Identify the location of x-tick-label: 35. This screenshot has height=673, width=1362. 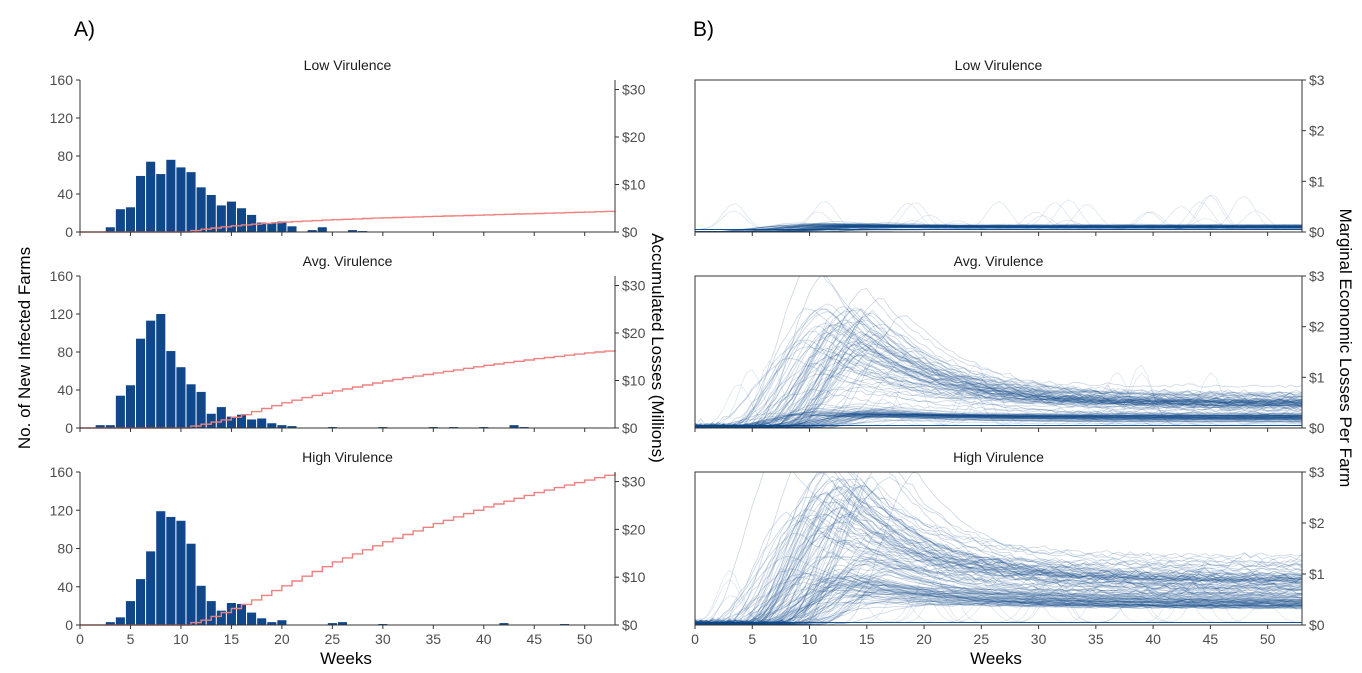
(434, 639).